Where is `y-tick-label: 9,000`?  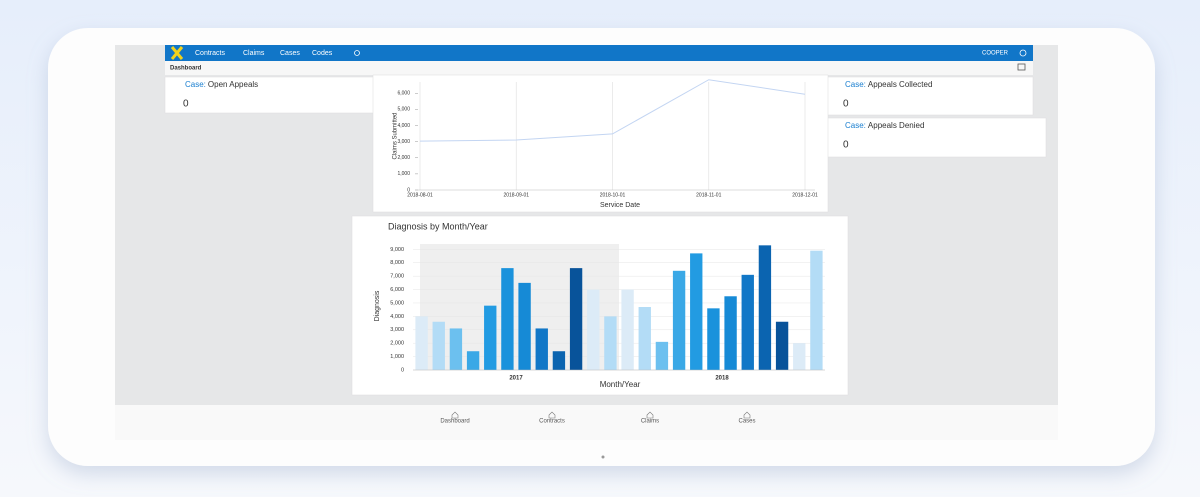
y-tick-label: 9,000 is located at coordinates (397, 250).